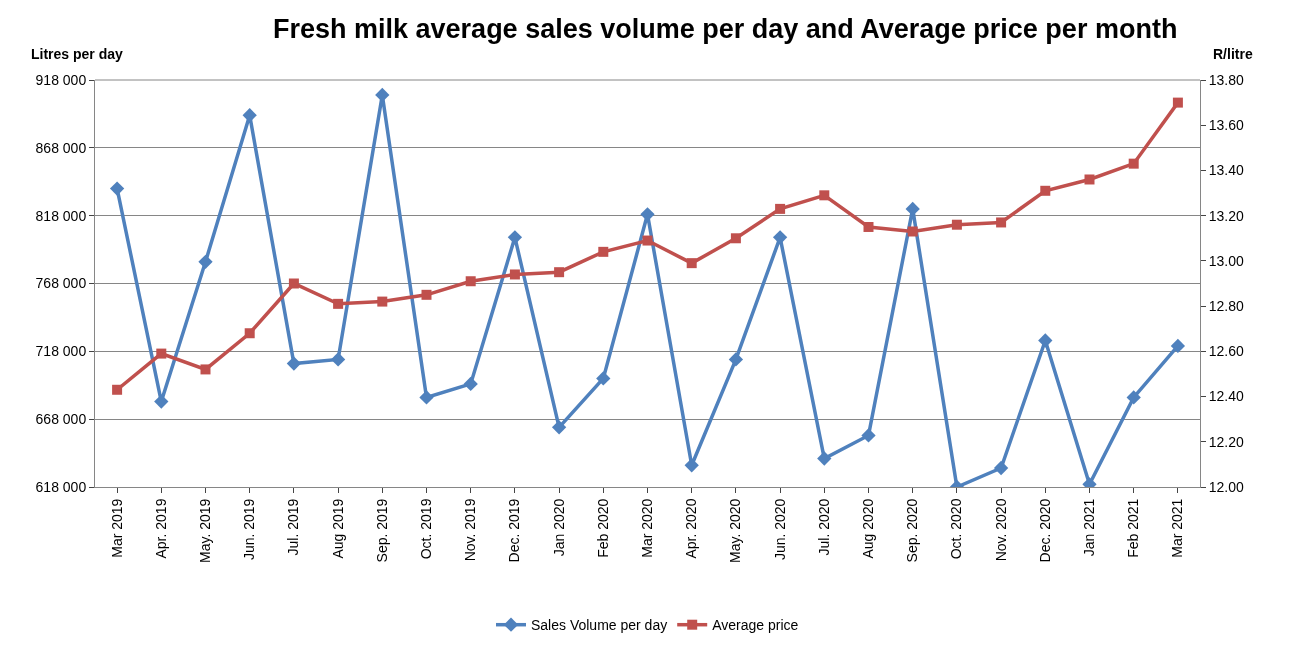  What do you see at coordinates (1226, 441) in the screenshot?
I see `y2-tick-label: 12.20` at bounding box center [1226, 441].